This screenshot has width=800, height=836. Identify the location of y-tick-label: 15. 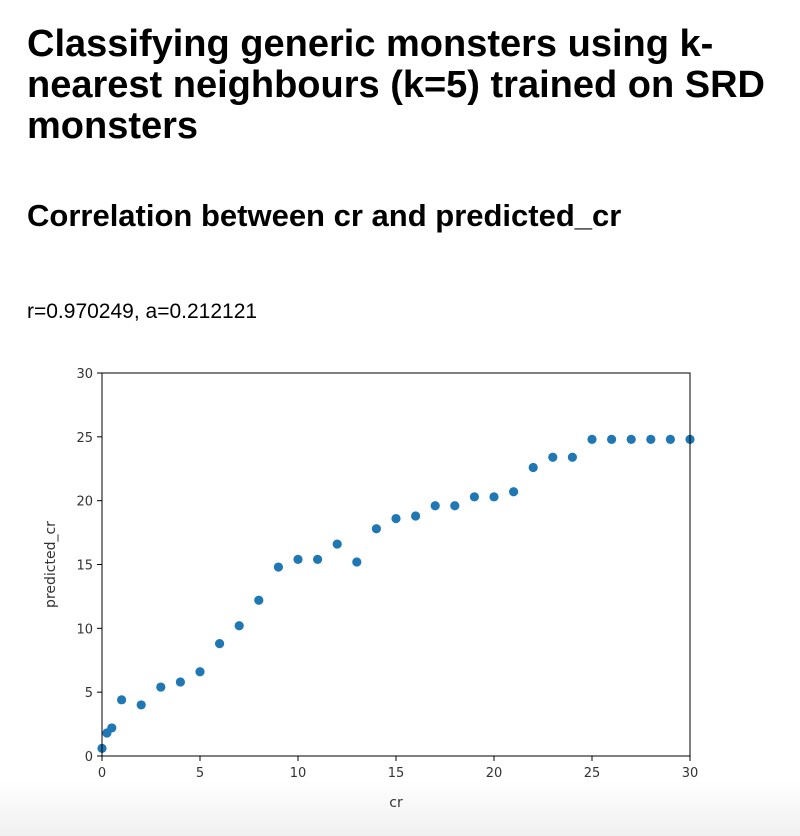
(84, 566).